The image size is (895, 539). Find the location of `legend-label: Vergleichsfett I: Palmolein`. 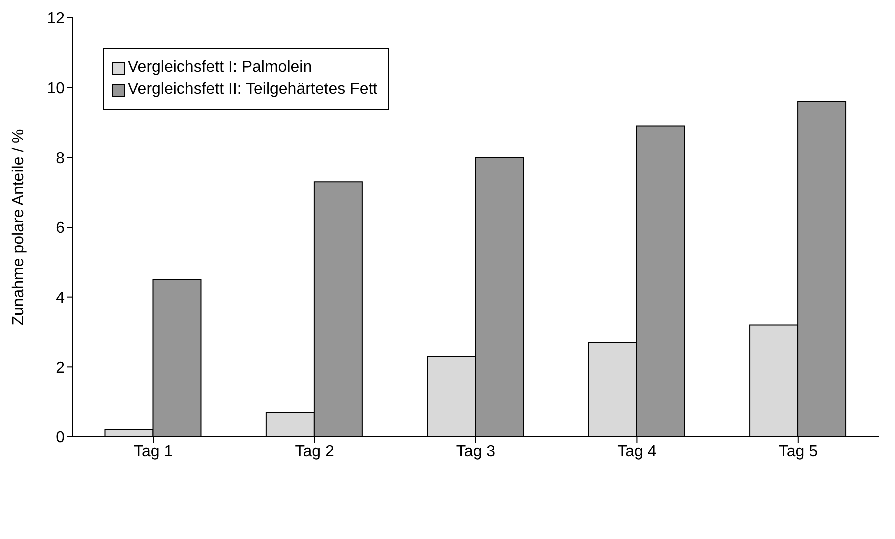

legend-label: Vergleichsfett I: Palmolein is located at coordinates (220, 68).